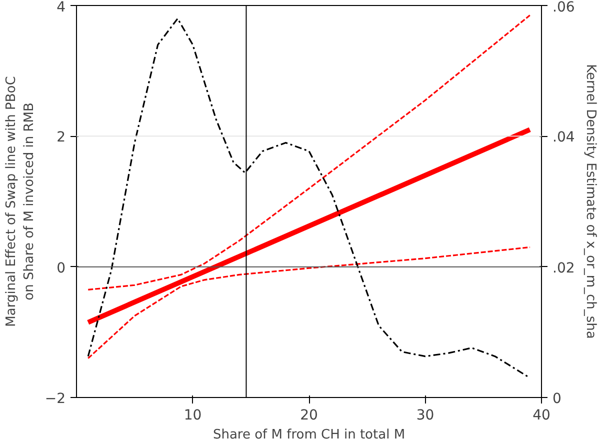 The width and height of the screenshot is (601, 445). Describe the element at coordinates (425, 416) in the screenshot. I see `x-tick-label: 30` at that location.